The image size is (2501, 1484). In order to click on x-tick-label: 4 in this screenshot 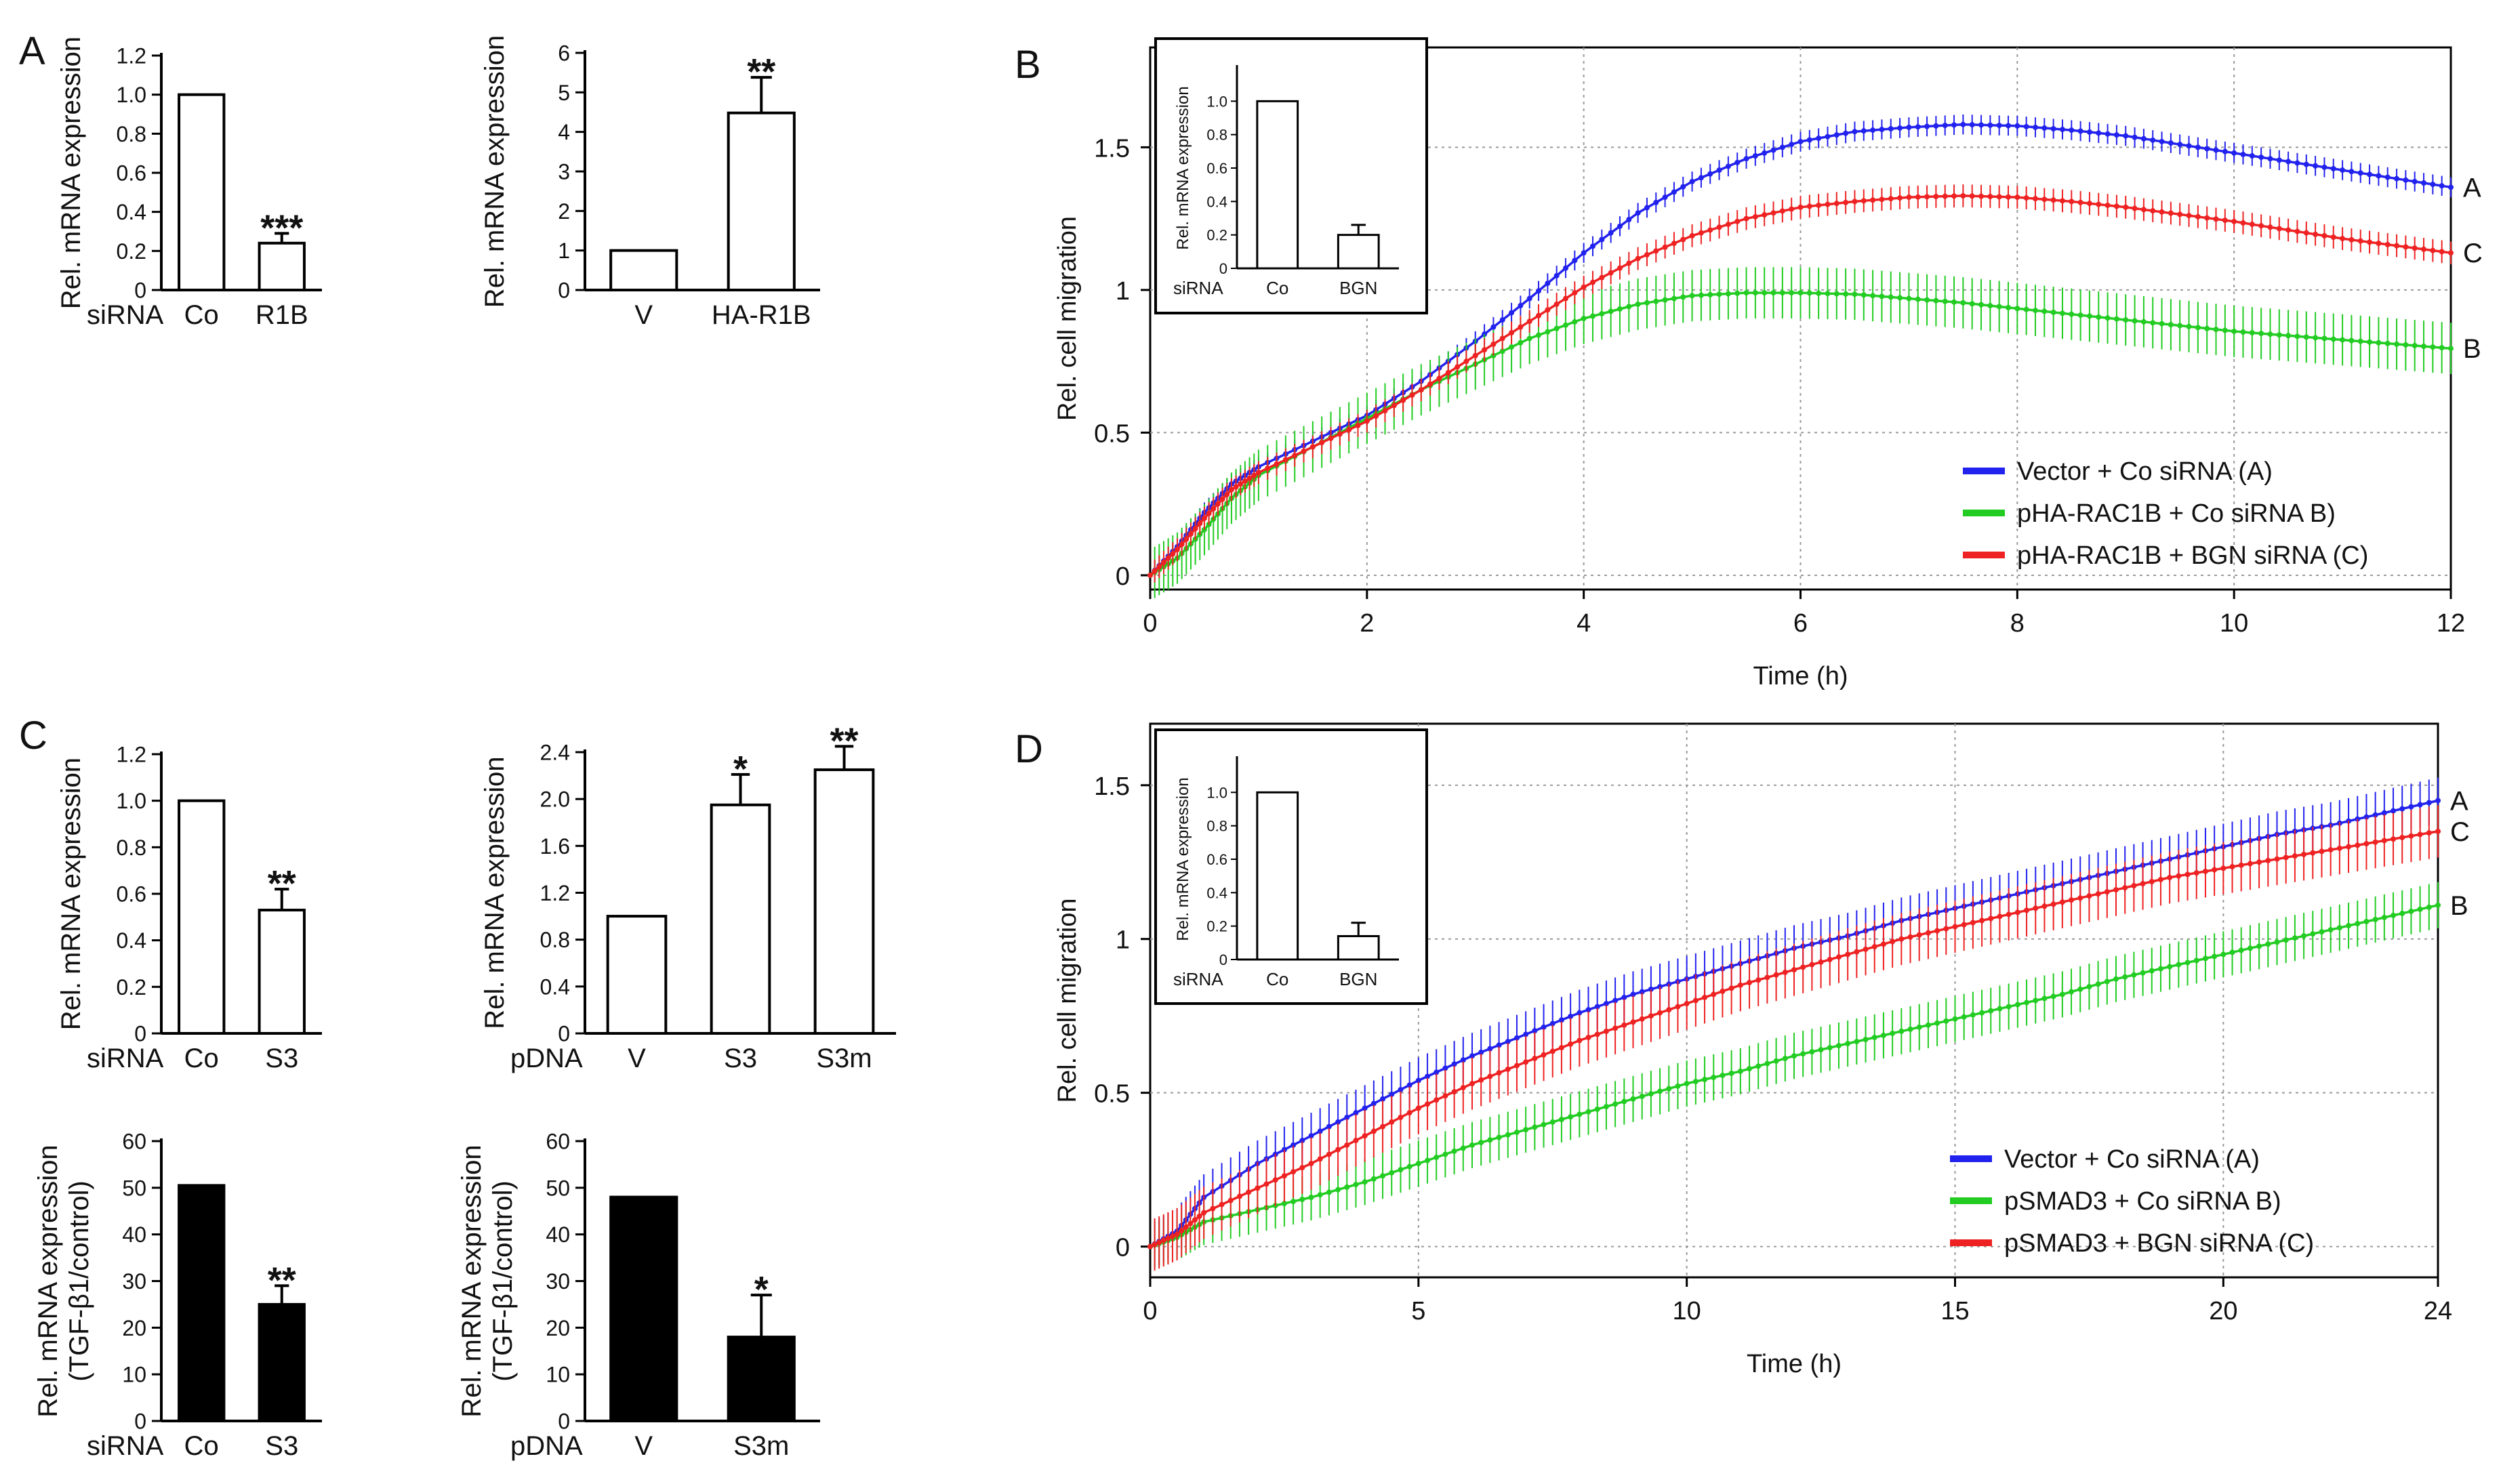, I will do `click(1584, 623)`.